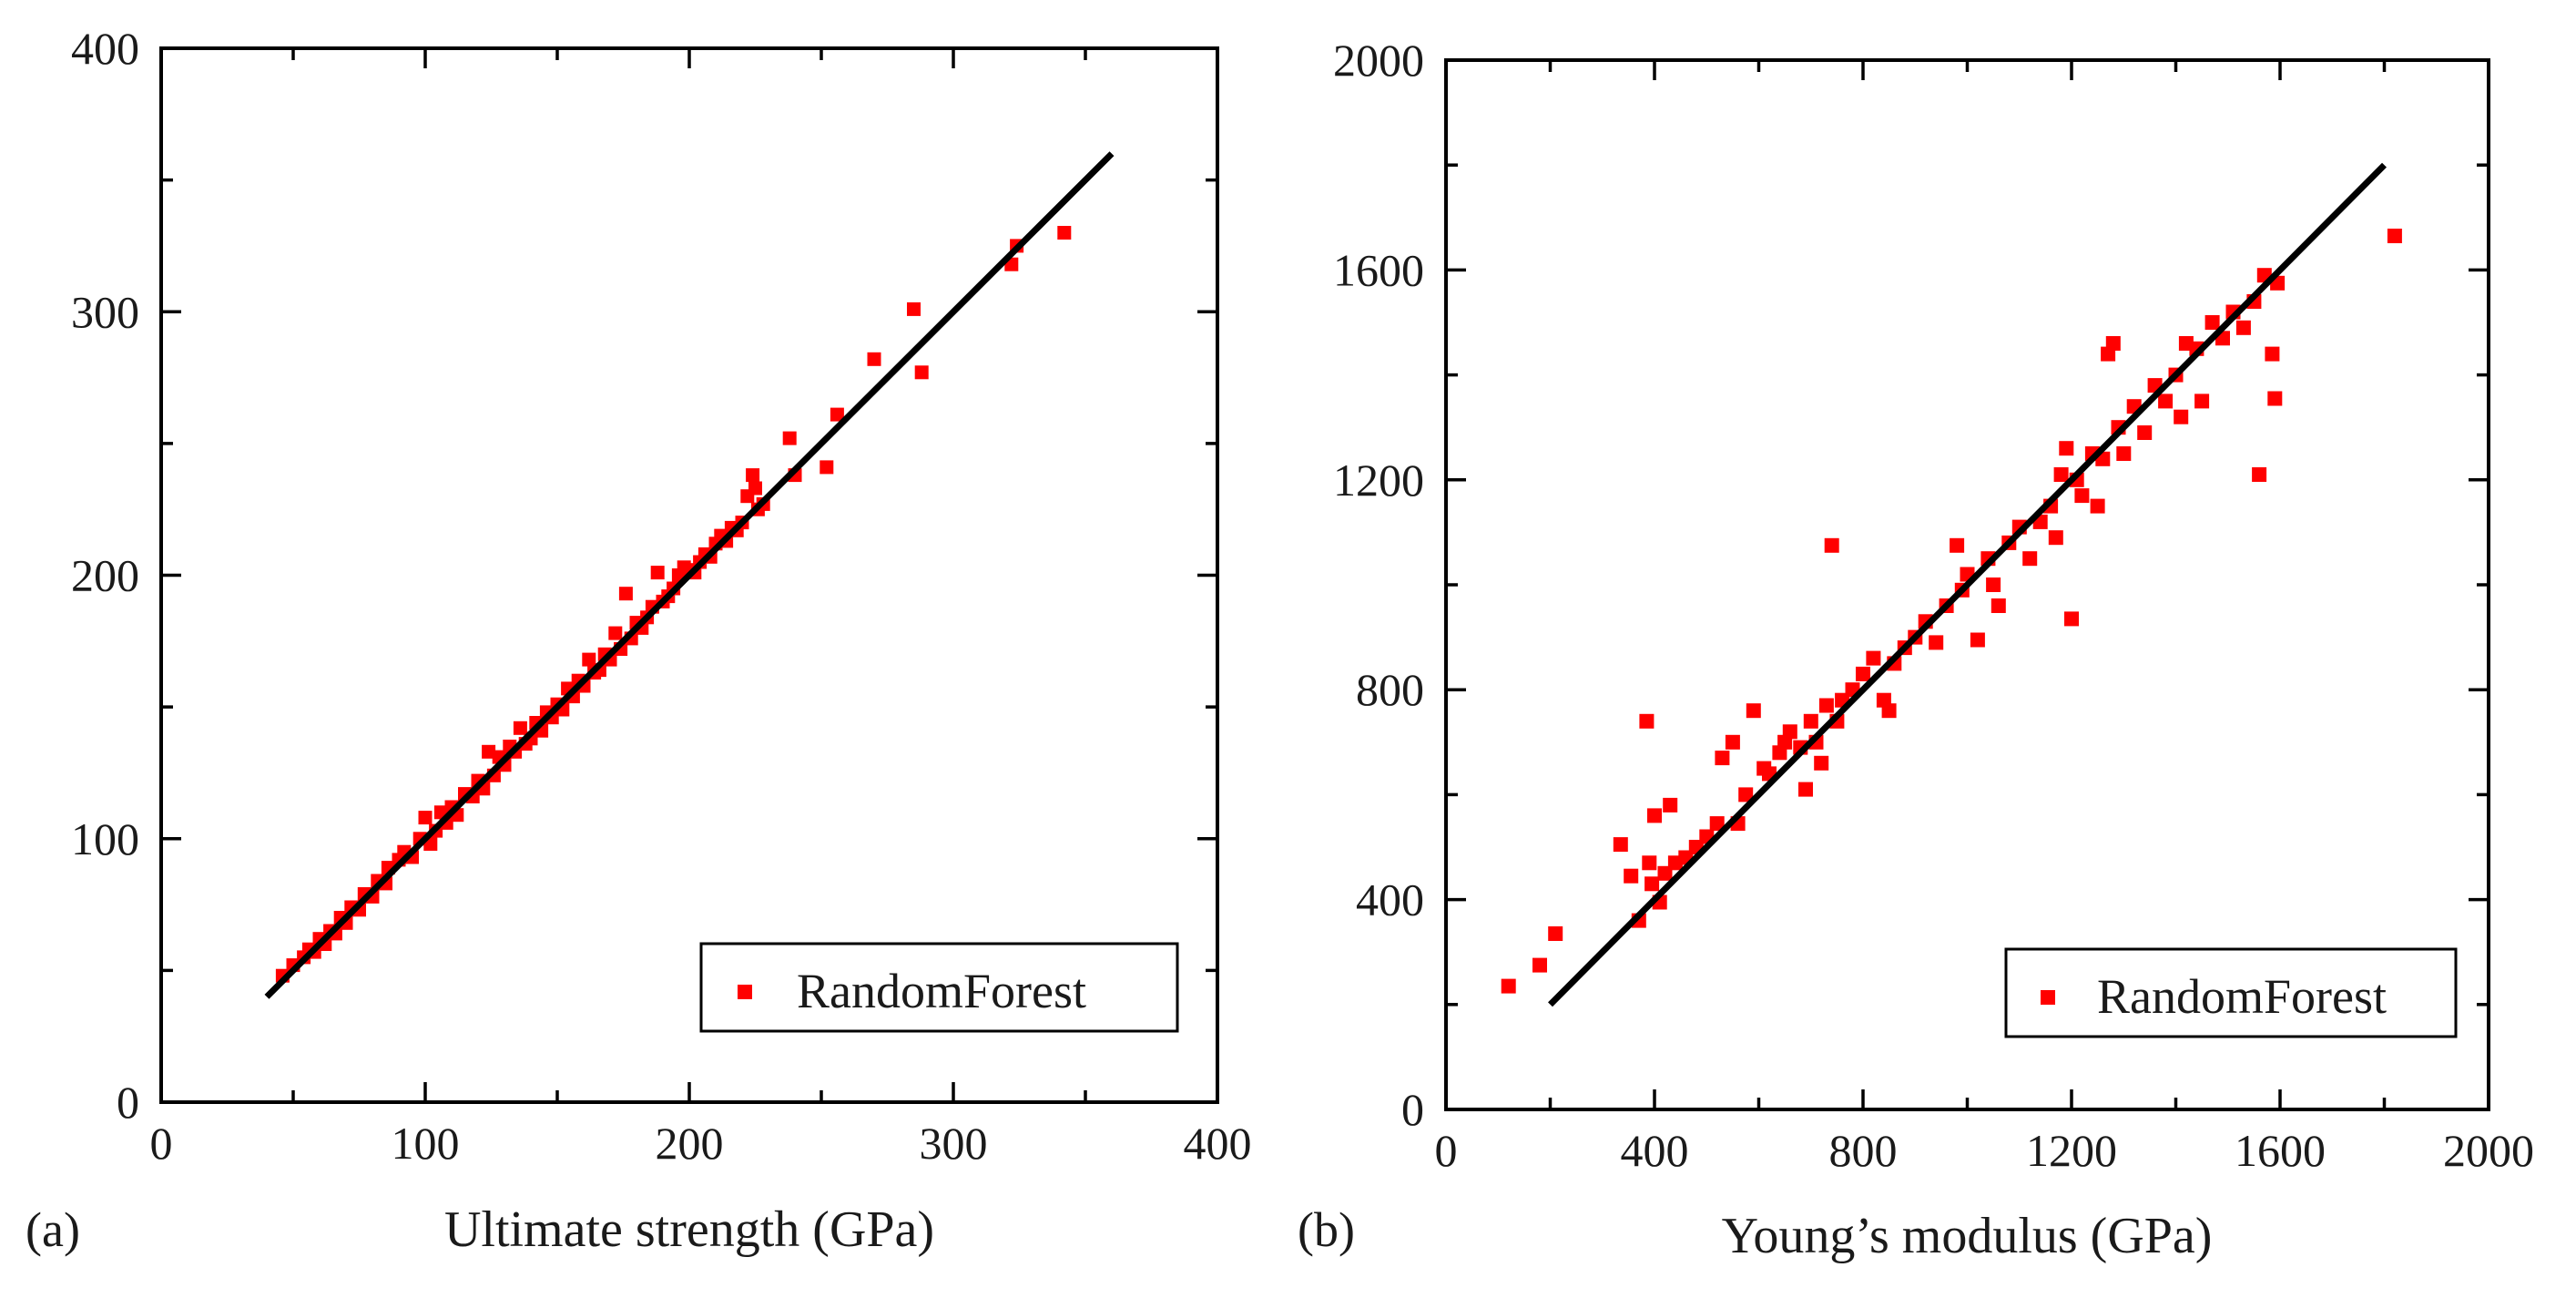  I want to click on panel-b-xaxis-title: Young’s modulus (GPa), so click(1967, 1236).